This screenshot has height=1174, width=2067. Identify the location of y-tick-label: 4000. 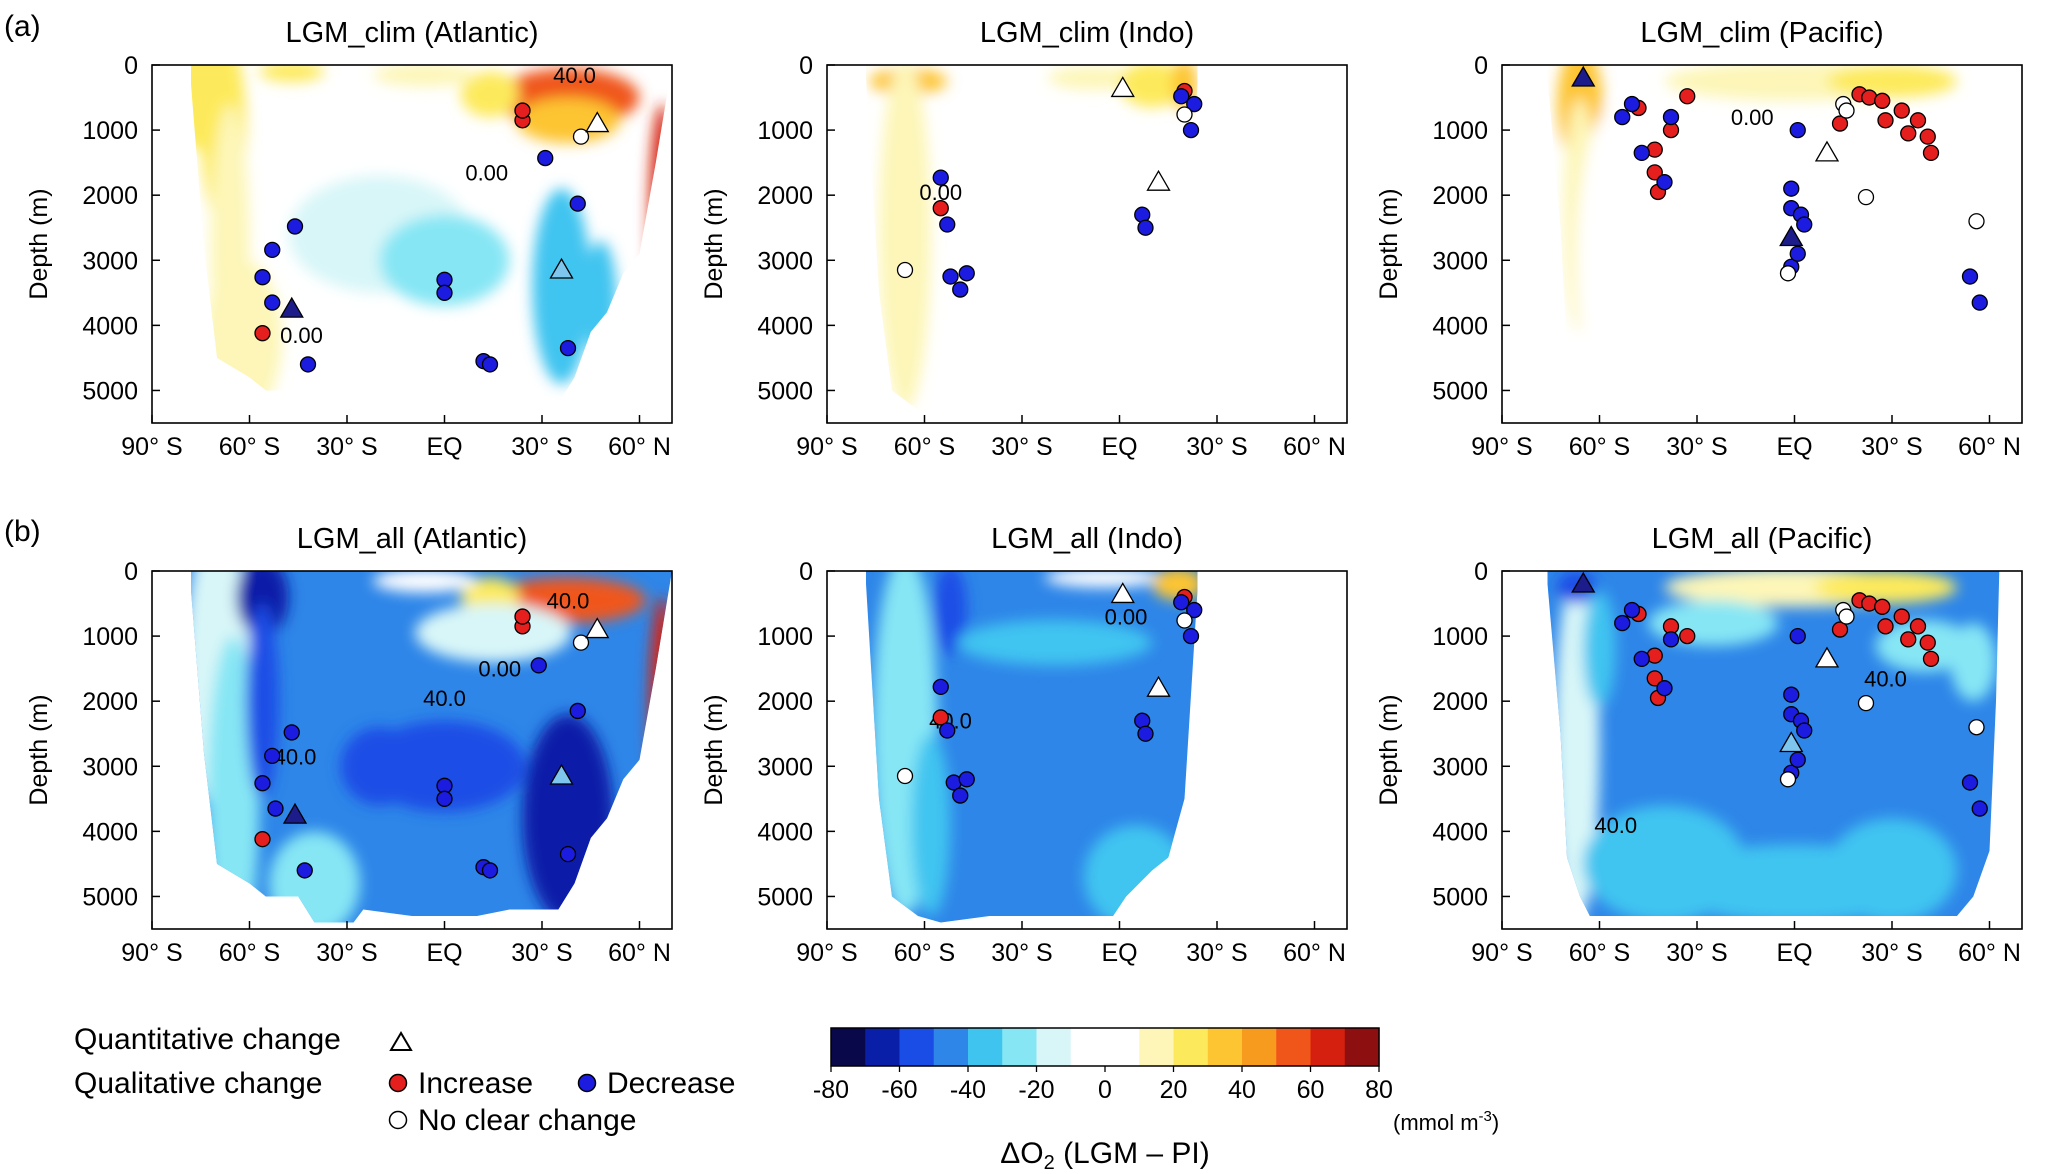
(1460, 326).